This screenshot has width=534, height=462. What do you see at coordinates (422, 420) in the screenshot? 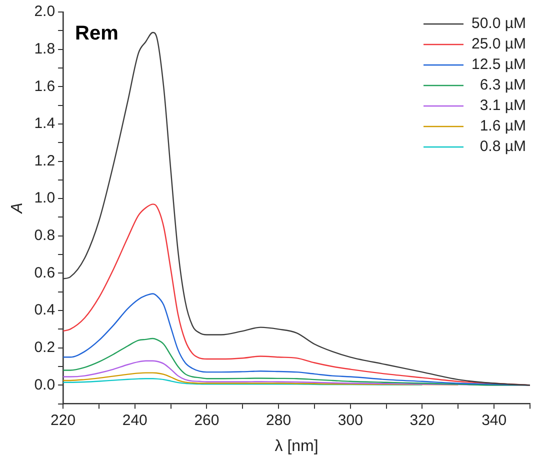
I see `x-tick-label: 320` at bounding box center [422, 420].